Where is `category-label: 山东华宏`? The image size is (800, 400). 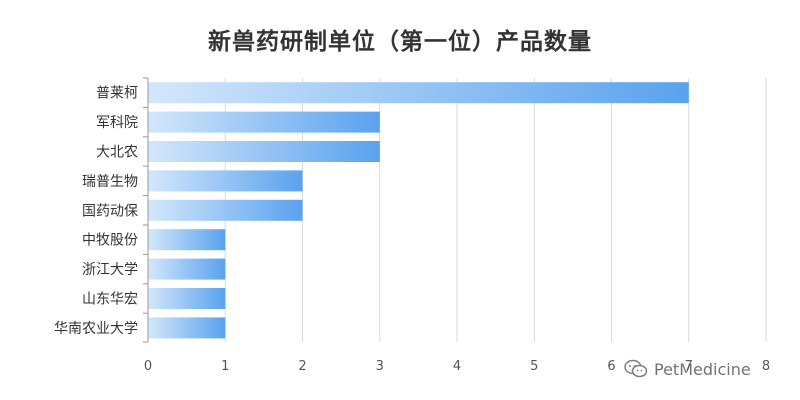
category-label: 山东华宏 is located at coordinates (110, 300).